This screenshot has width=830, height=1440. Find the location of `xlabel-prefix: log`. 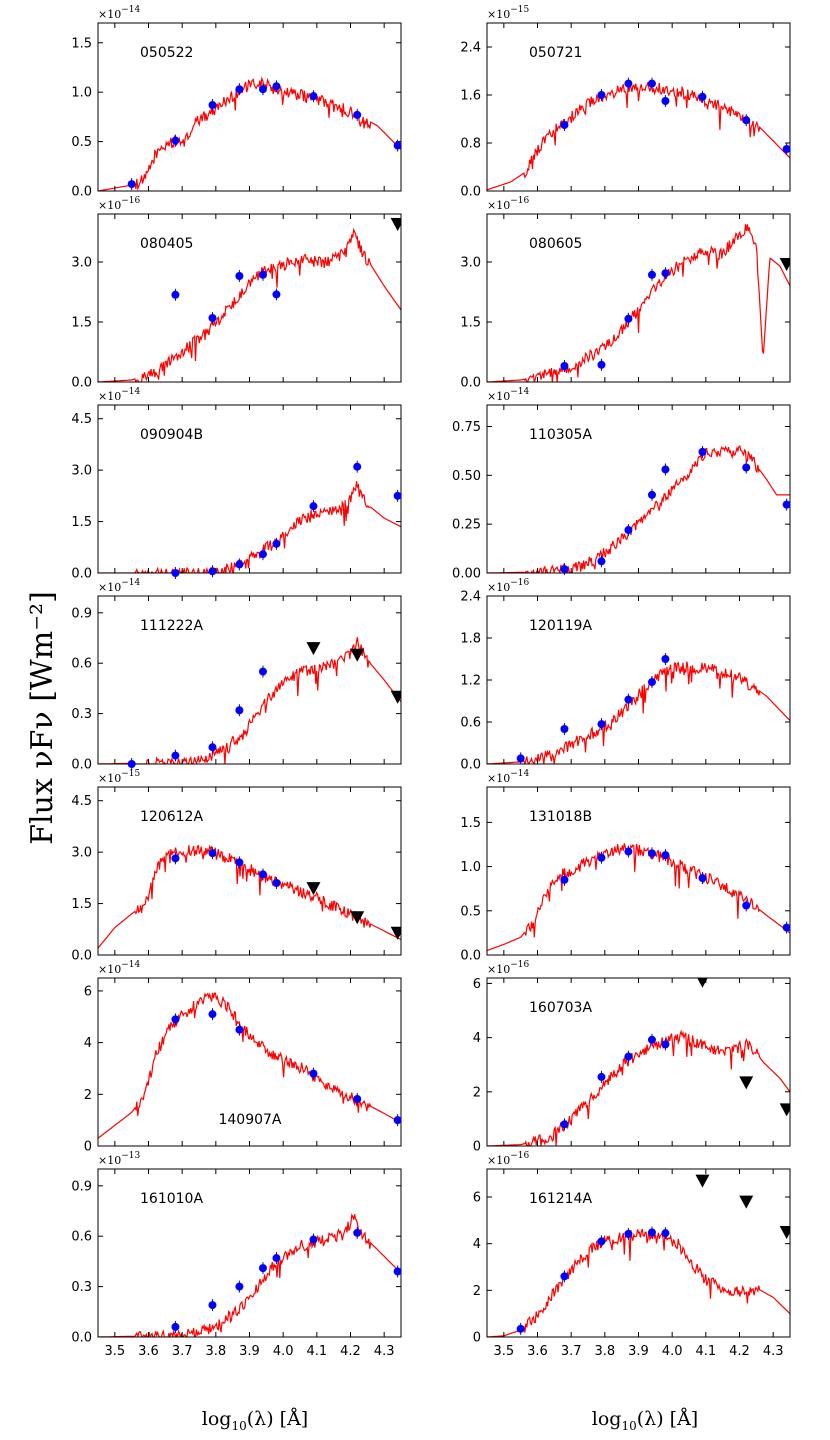

xlabel-prefix: log is located at coordinates (217, 1419).